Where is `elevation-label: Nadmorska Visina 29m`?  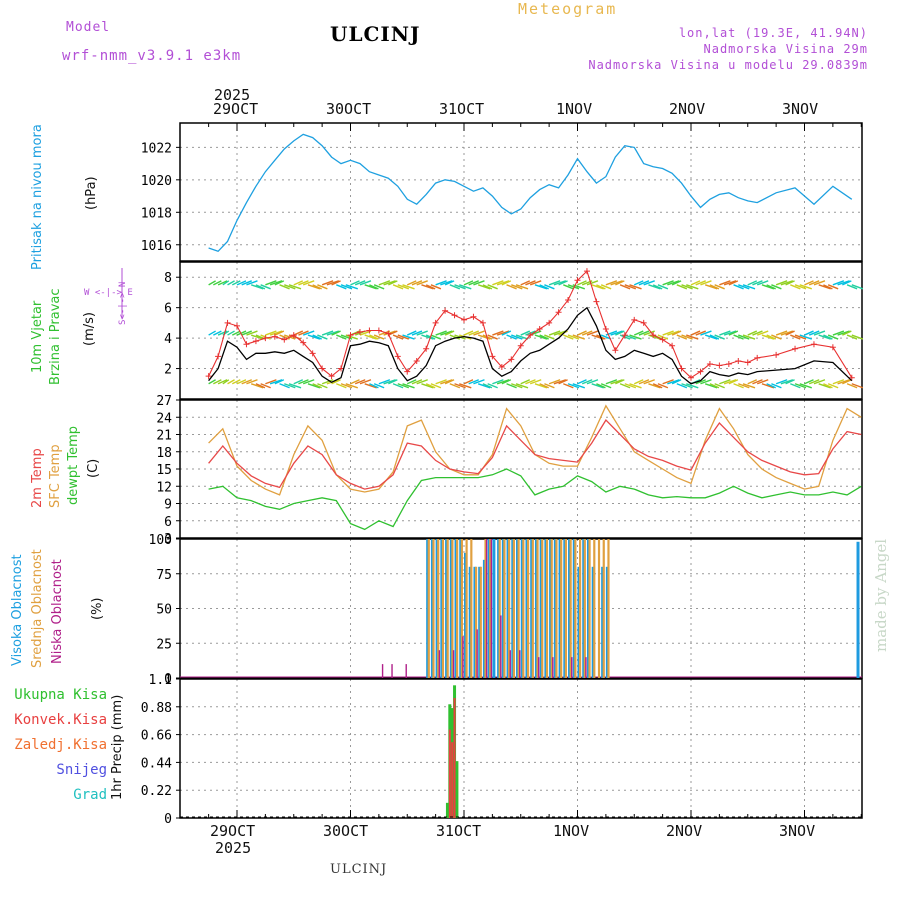 elevation-label: Nadmorska Visina 29m is located at coordinates (785, 49).